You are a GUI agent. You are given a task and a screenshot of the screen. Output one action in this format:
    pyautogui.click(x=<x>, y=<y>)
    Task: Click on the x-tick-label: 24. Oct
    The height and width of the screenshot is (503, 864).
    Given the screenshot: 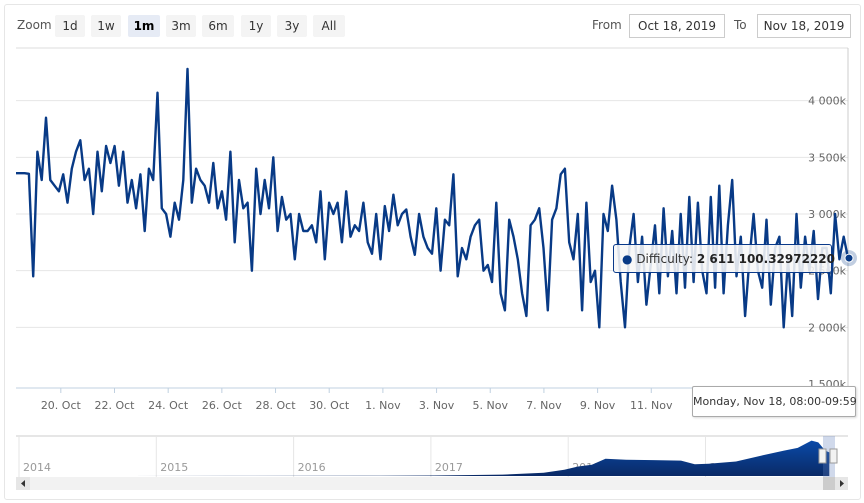 What is the action you would take?
    pyautogui.click(x=168, y=405)
    